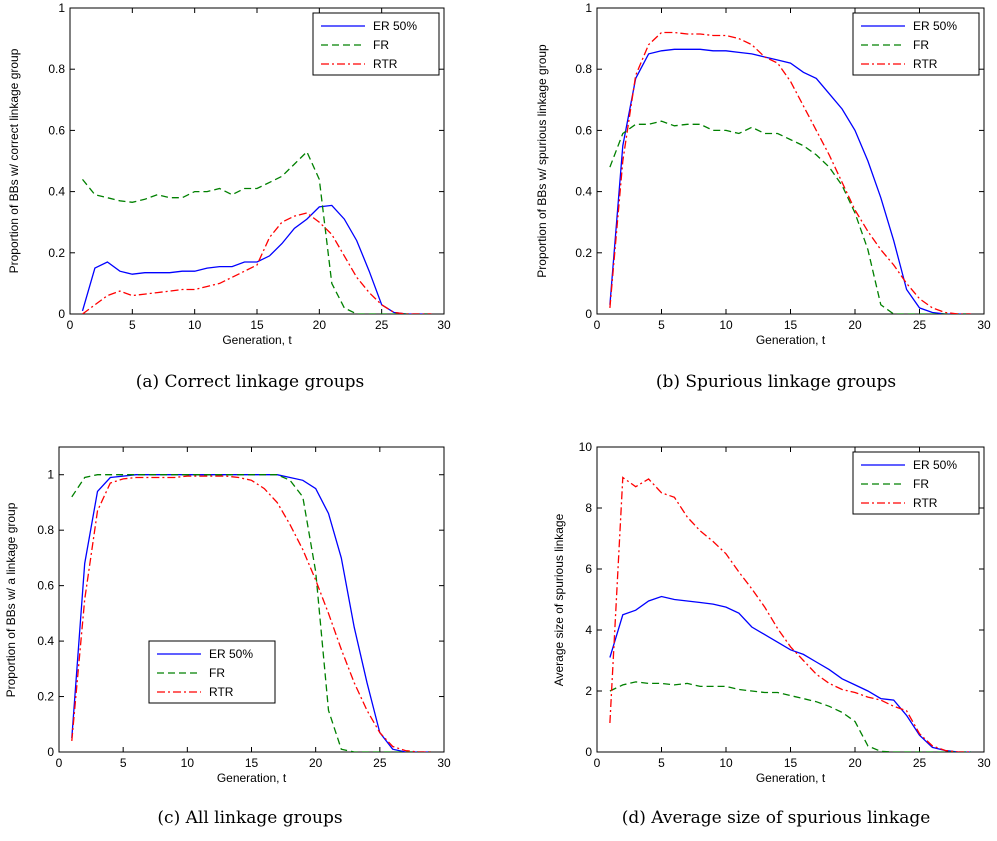 The width and height of the screenshot is (997, 841). Describe the element at coordinates (588, 691) in the screenshot. I see `y-tick-label: 2` at that location.